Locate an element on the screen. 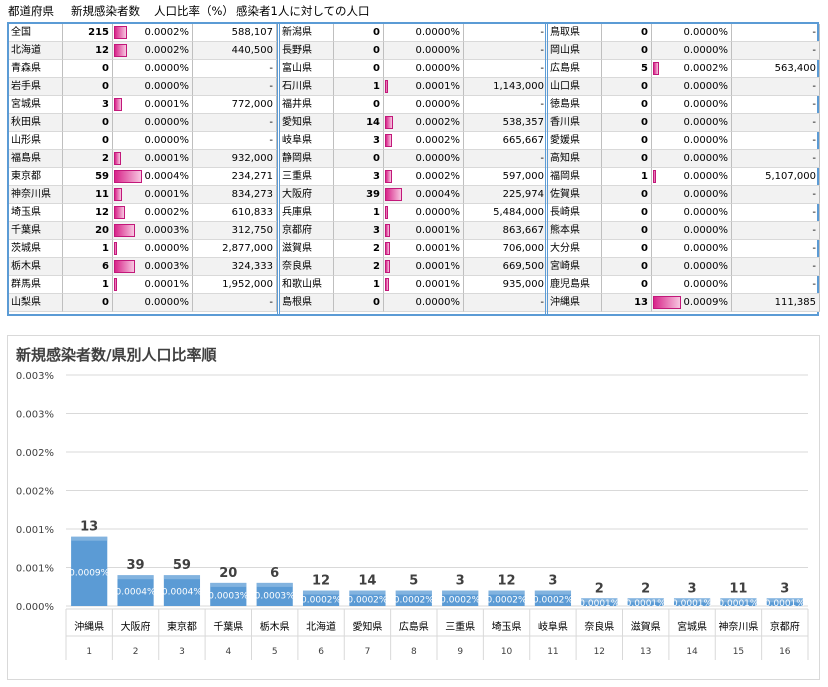 The image size is (828, 687). ratio-cell-text: 0.0003% is located at coordinates (167, 266).